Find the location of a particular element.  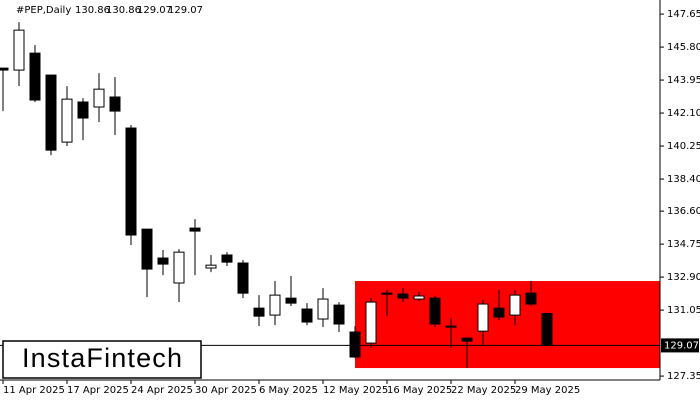

x-tick-label: 24 Apr 2025 is located at coordinates (162, 390).